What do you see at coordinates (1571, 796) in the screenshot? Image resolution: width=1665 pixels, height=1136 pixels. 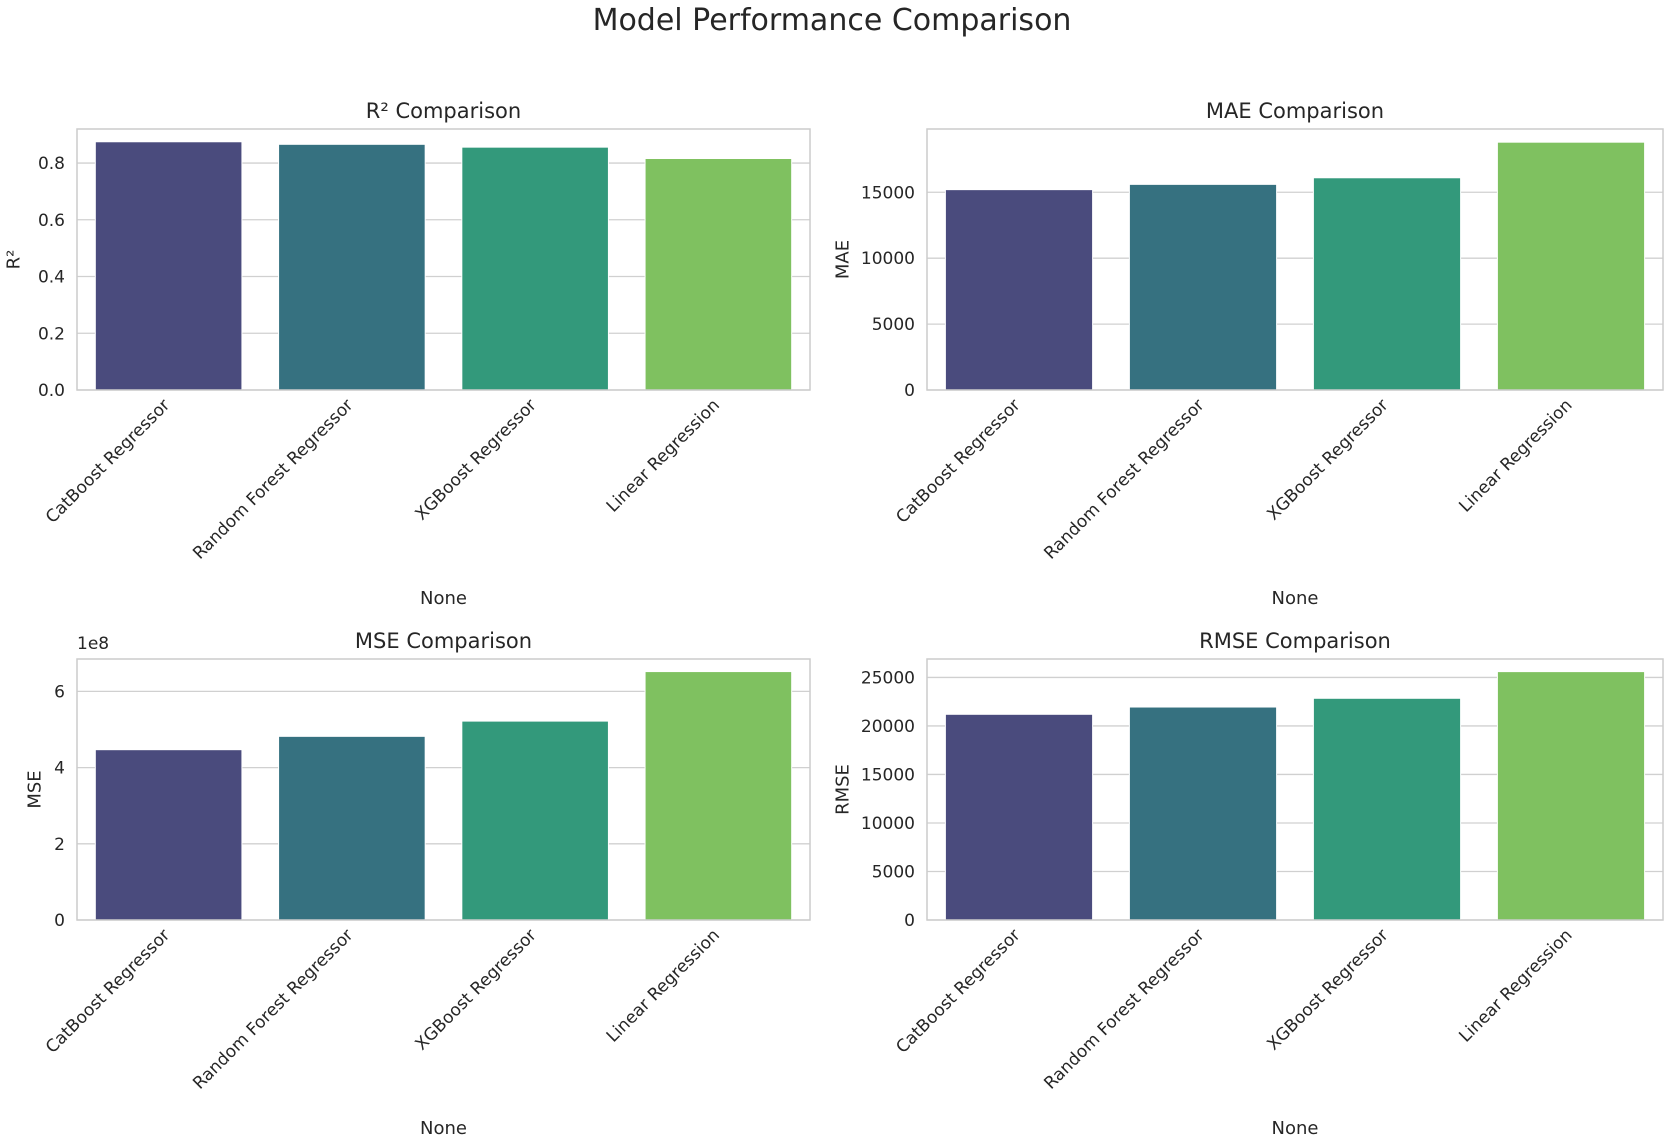 I see `rmse-bar-linear-regression` at bounding box center [1571, 796].